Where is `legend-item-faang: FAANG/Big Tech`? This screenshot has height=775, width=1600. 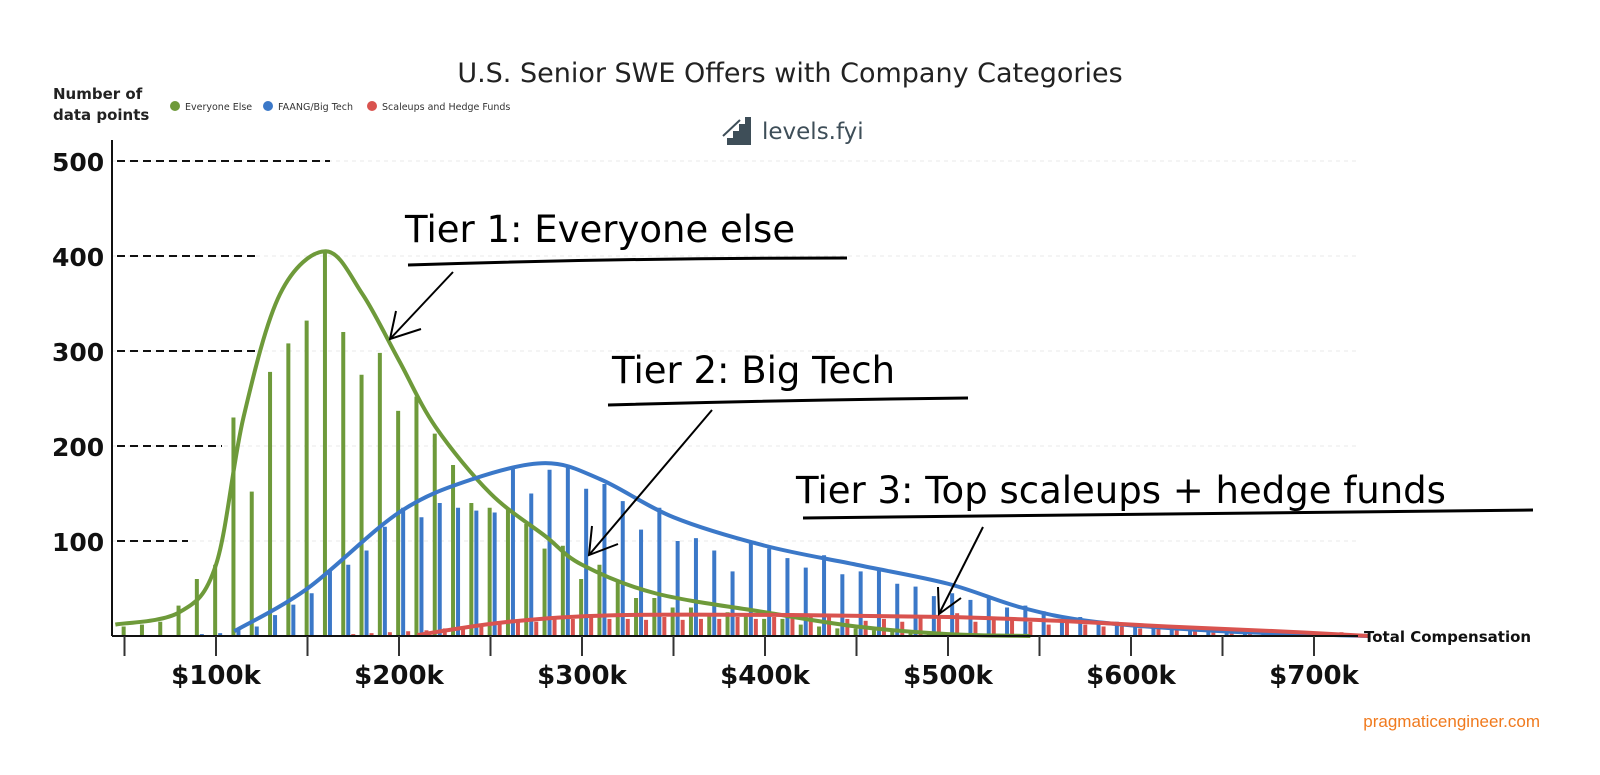 legend-item-faang: FAANG/Big Tech is located at coordinates (308, 107).